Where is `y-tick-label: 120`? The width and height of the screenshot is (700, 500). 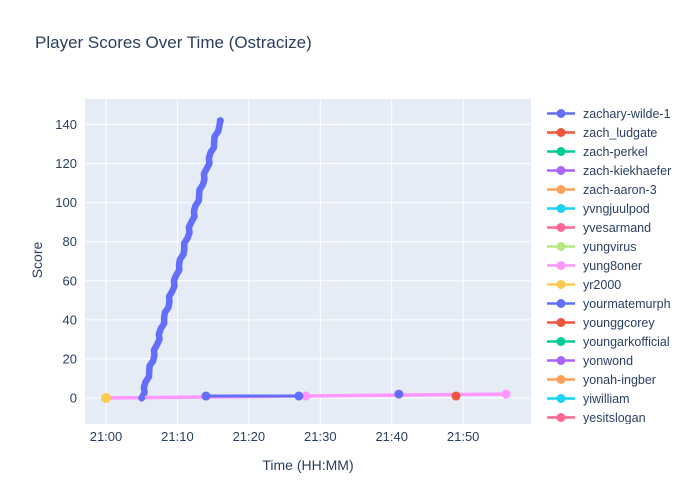
y-tick-label: 120 is located at coordinates (66, 163).